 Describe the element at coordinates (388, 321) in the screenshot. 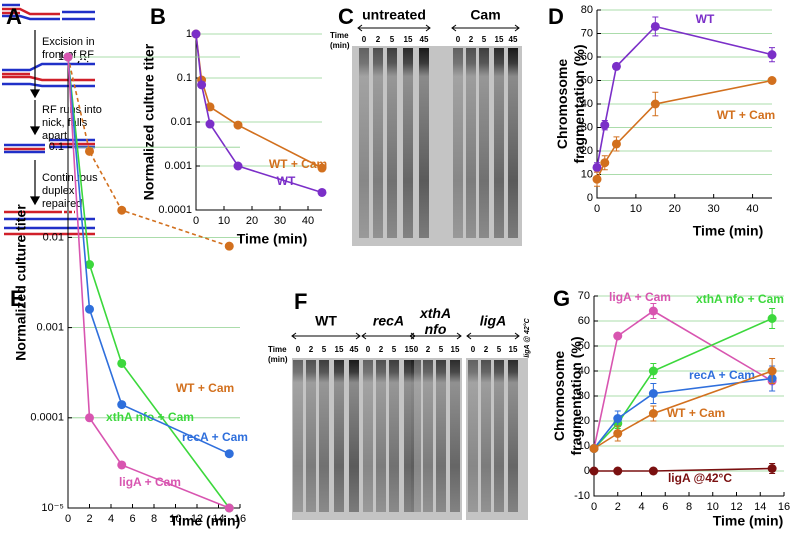

I see `lane-group: recA` at that location.